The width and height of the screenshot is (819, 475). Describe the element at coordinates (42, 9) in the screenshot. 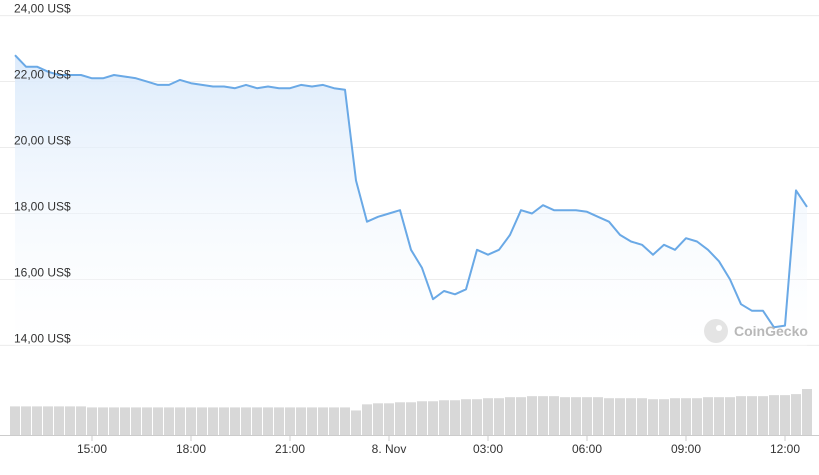

I see `y-tick-label: 24,00 US$` at that location.